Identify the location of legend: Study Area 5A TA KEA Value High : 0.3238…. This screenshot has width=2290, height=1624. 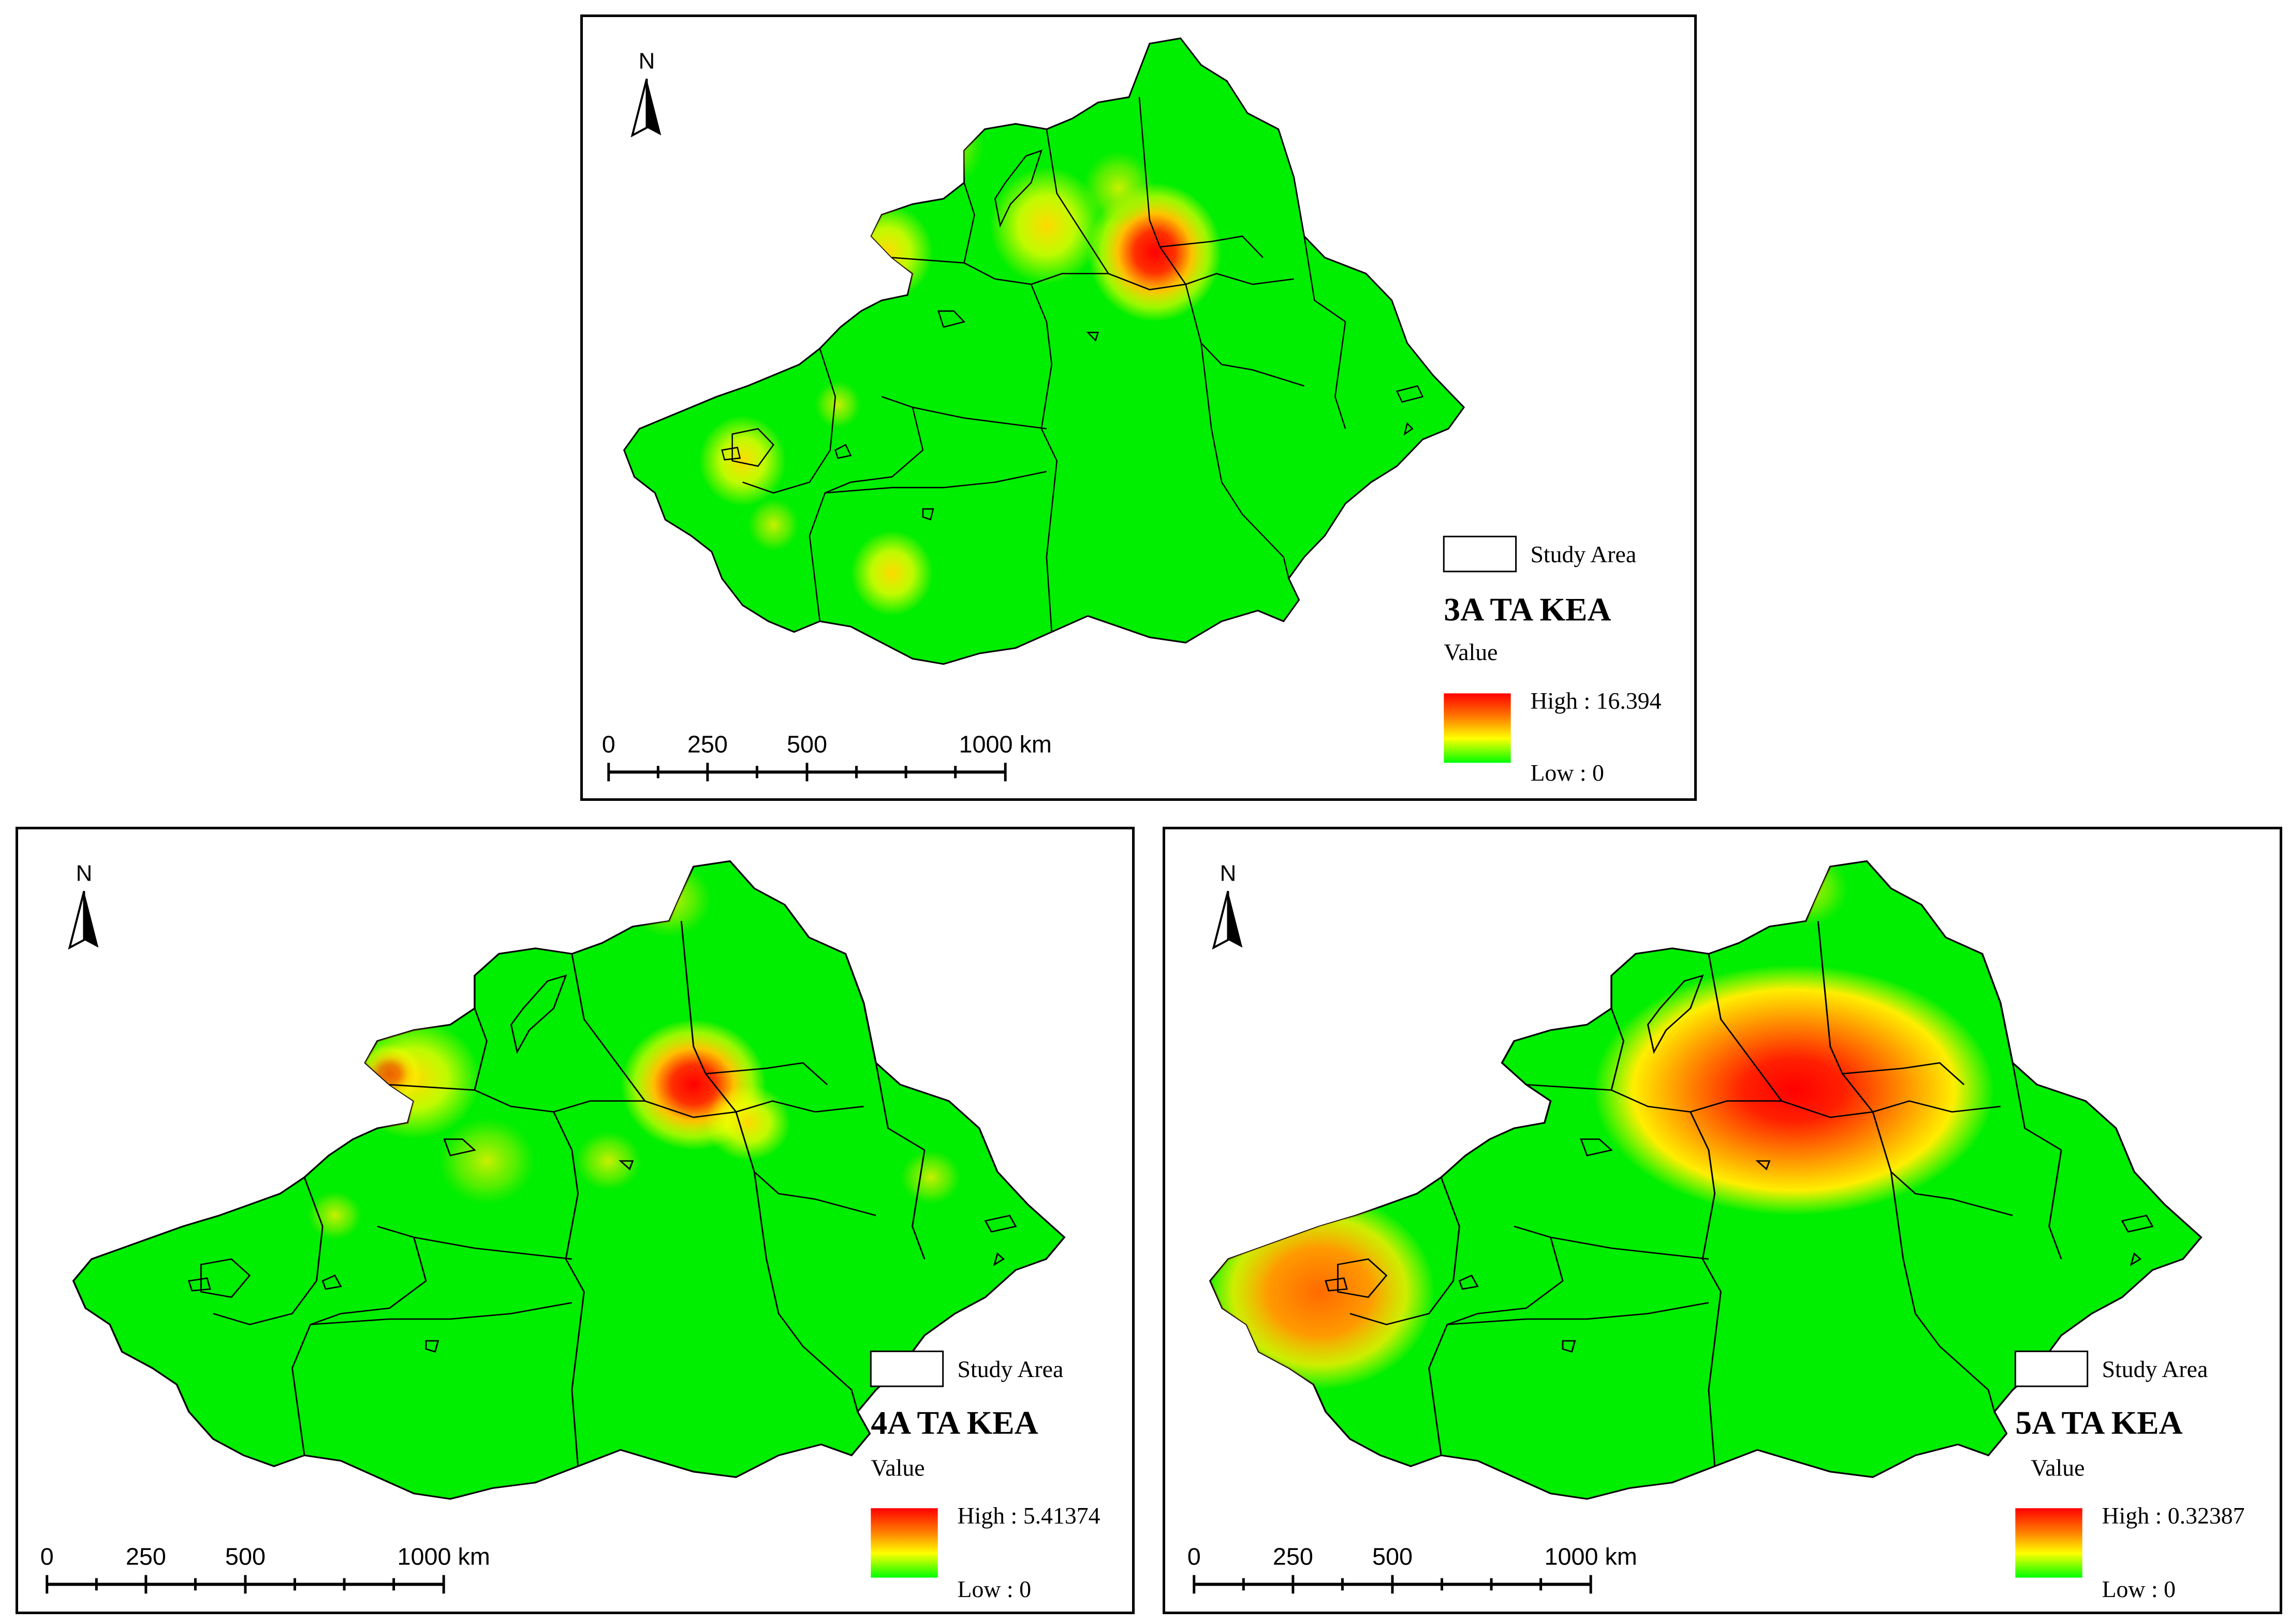
(2129, 1476).